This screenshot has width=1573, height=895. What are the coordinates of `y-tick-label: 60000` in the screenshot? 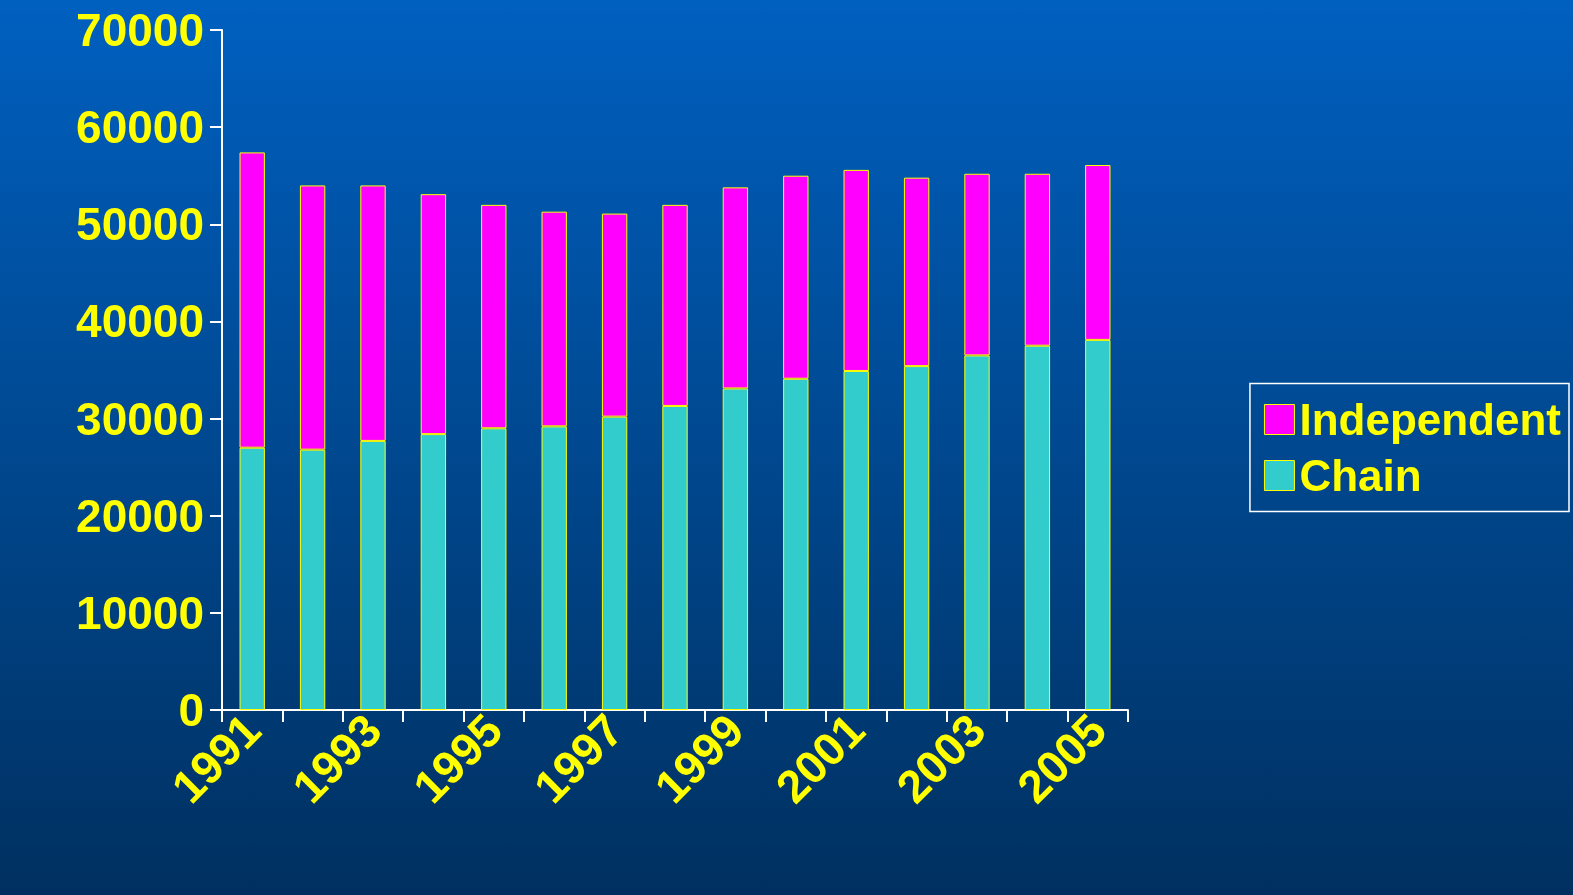 It's located at (140, 127).